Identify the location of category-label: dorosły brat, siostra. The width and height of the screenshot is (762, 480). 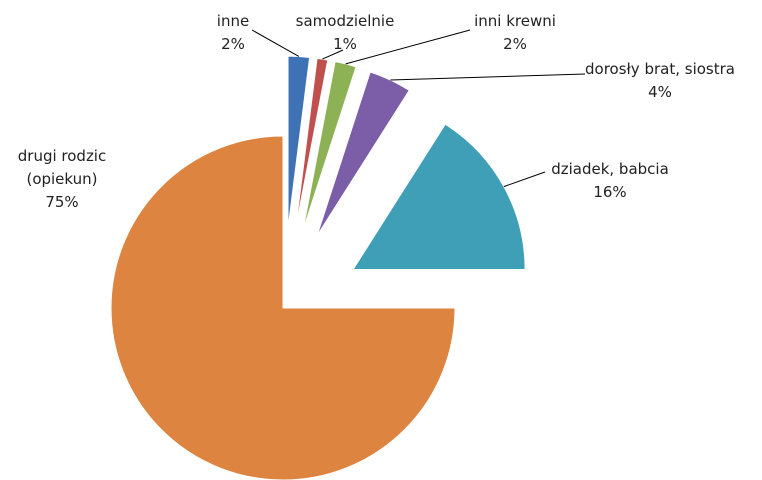
(660, 69).